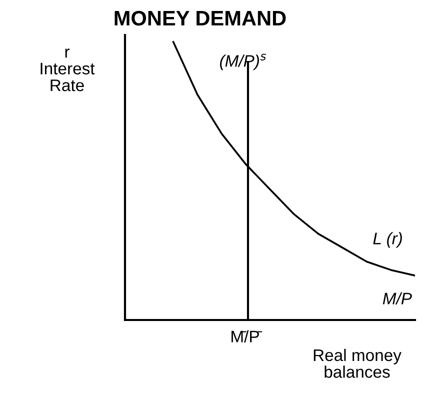 The width and height of the screenshot is (425, 407). What do you see at coordinates (397, 298) in the screenshot?
I see `x-axis-title: M/P` at bounding box center [397, 298].